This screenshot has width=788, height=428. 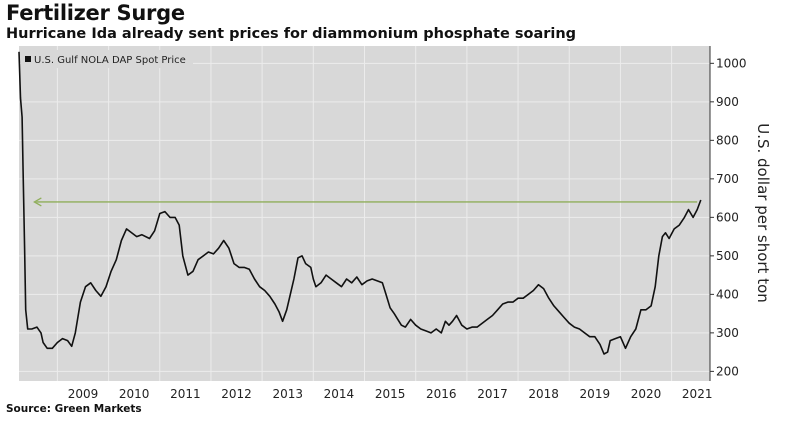 What do you see at coordinates (727, 333) in the screenshot?
I see `y-tick-label: 300` at bounding box center [727, 333].